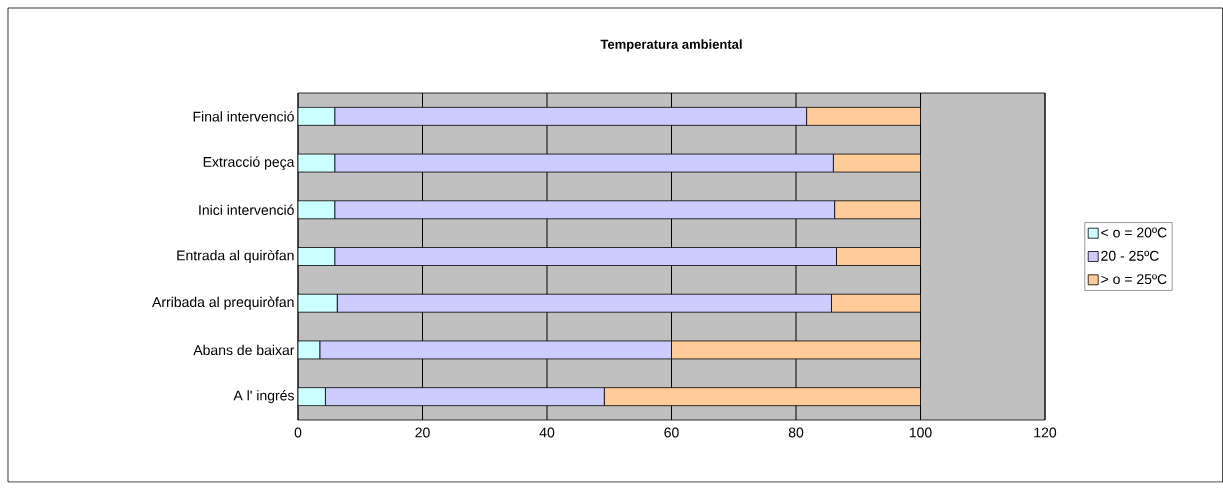 The height and width of the screenshot is (490, 1223). What do you see at coordinates (1134, 232) in the screenshot?
I see `legend-label: < o = 20ºC` at bounding box center [1134, 232].